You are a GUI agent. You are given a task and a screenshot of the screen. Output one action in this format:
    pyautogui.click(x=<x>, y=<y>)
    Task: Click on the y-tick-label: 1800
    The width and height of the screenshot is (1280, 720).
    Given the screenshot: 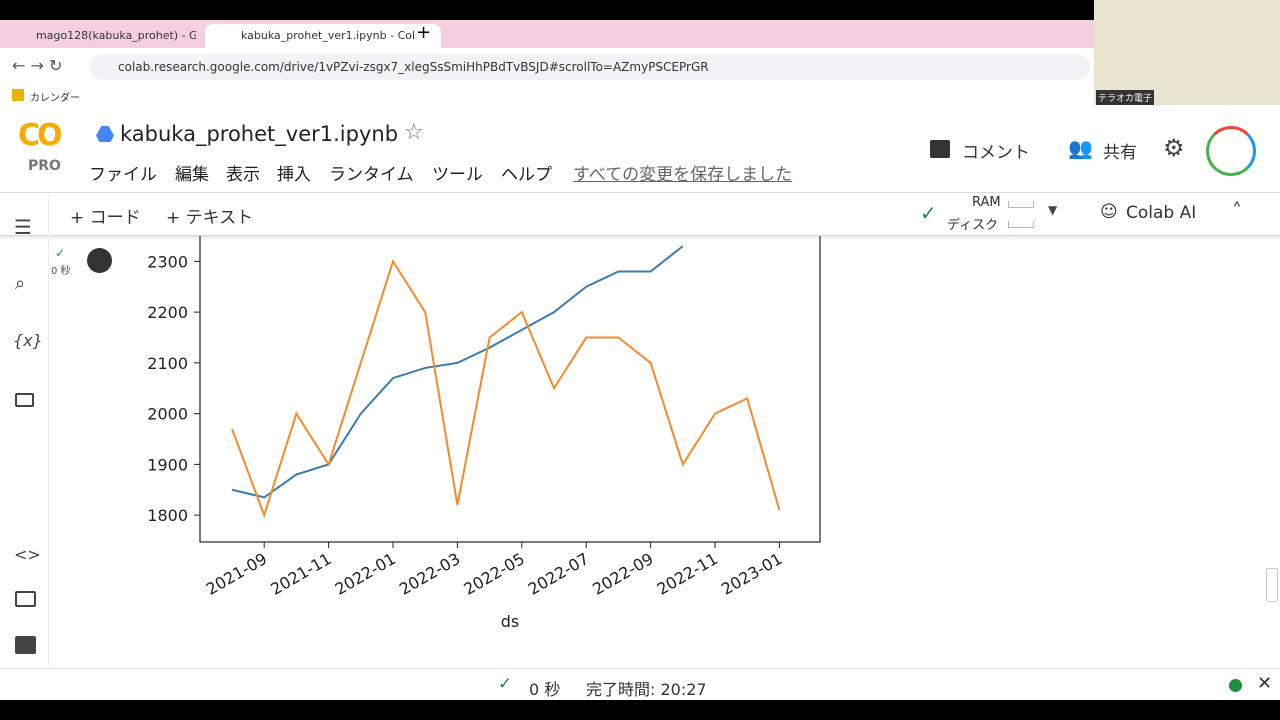 What is the action you would take?
    pyautogui.click(x=167, y=515)
    